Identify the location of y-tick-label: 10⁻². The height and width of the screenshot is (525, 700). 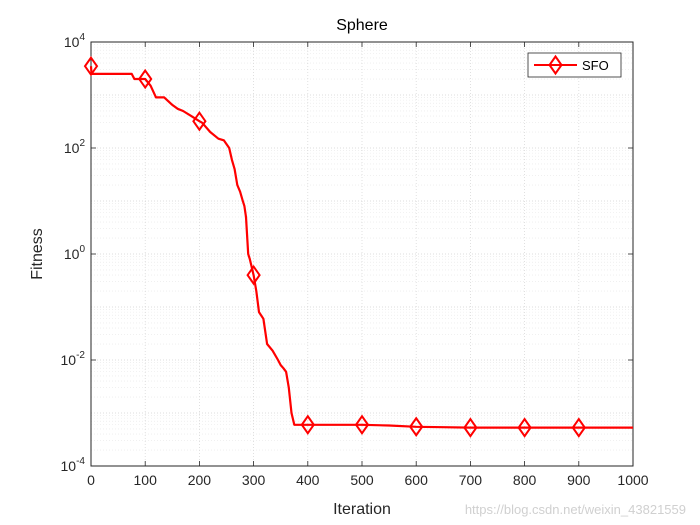
(73, 359).